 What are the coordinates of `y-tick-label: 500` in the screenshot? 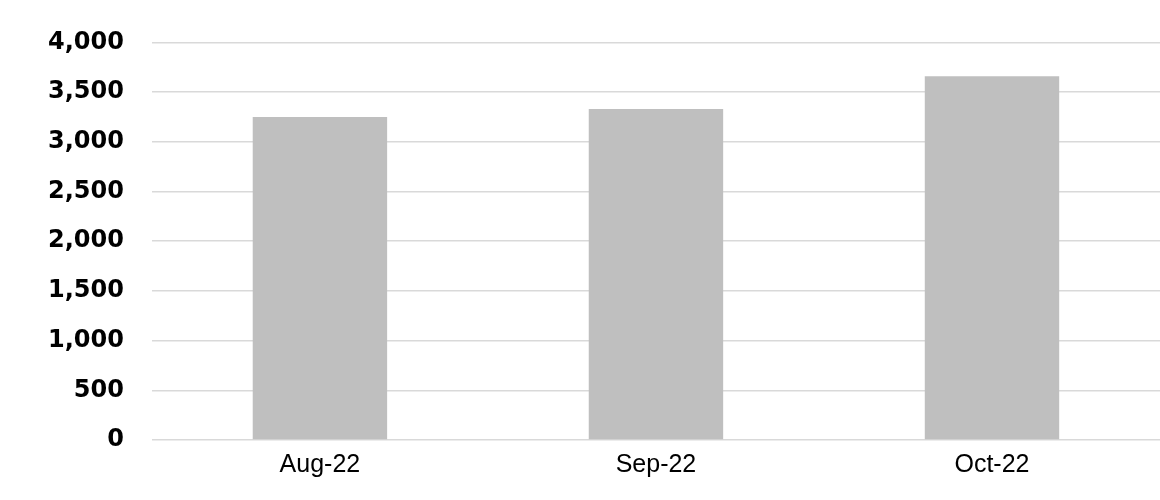 It's located at (98, 388).